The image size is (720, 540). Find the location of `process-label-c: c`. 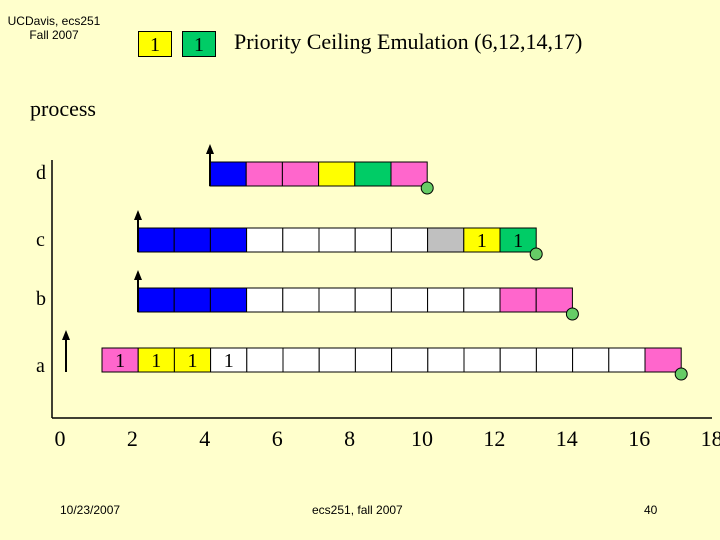

process-label-c: c is located at coordinates (40, 240).